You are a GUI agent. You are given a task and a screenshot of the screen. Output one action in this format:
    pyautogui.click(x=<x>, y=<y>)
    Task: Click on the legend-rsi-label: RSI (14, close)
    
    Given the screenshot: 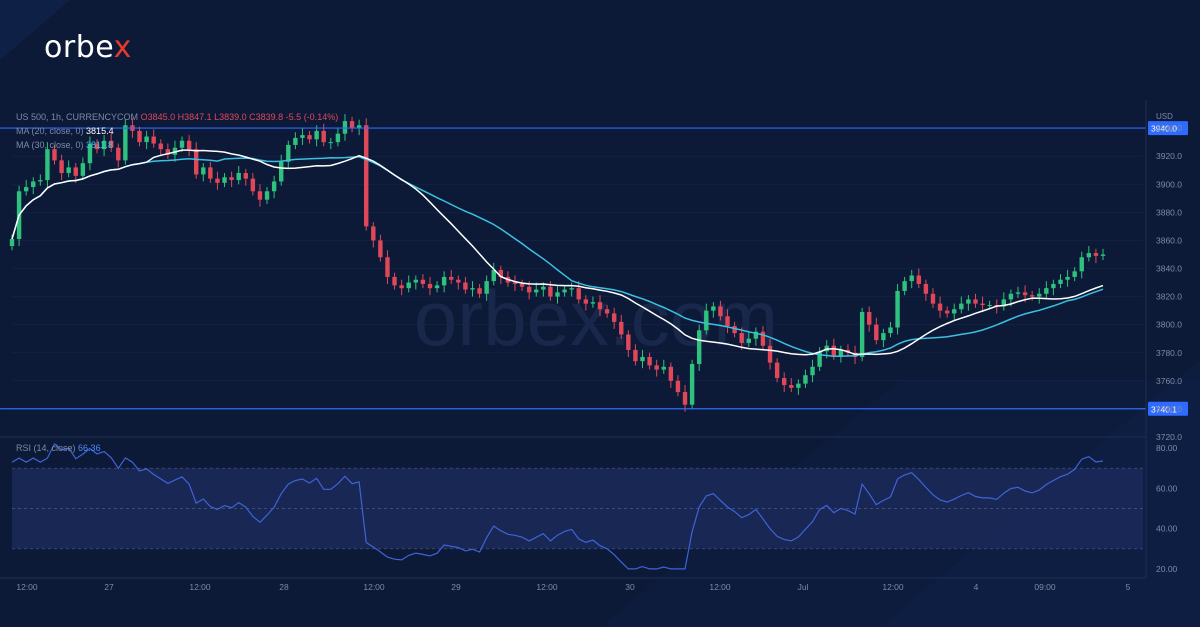 What is the action you would take?
    pyautogui.click(x=46, y=448)
    